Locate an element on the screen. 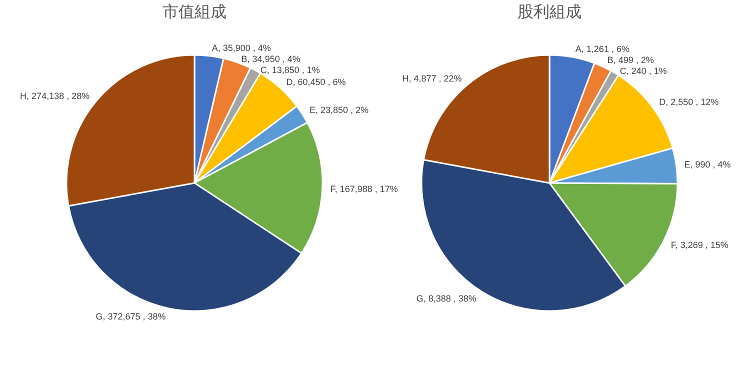 The image size is (740, 370). slice-label: A, 35,900 , 4% is located at coordinates (241, 47).